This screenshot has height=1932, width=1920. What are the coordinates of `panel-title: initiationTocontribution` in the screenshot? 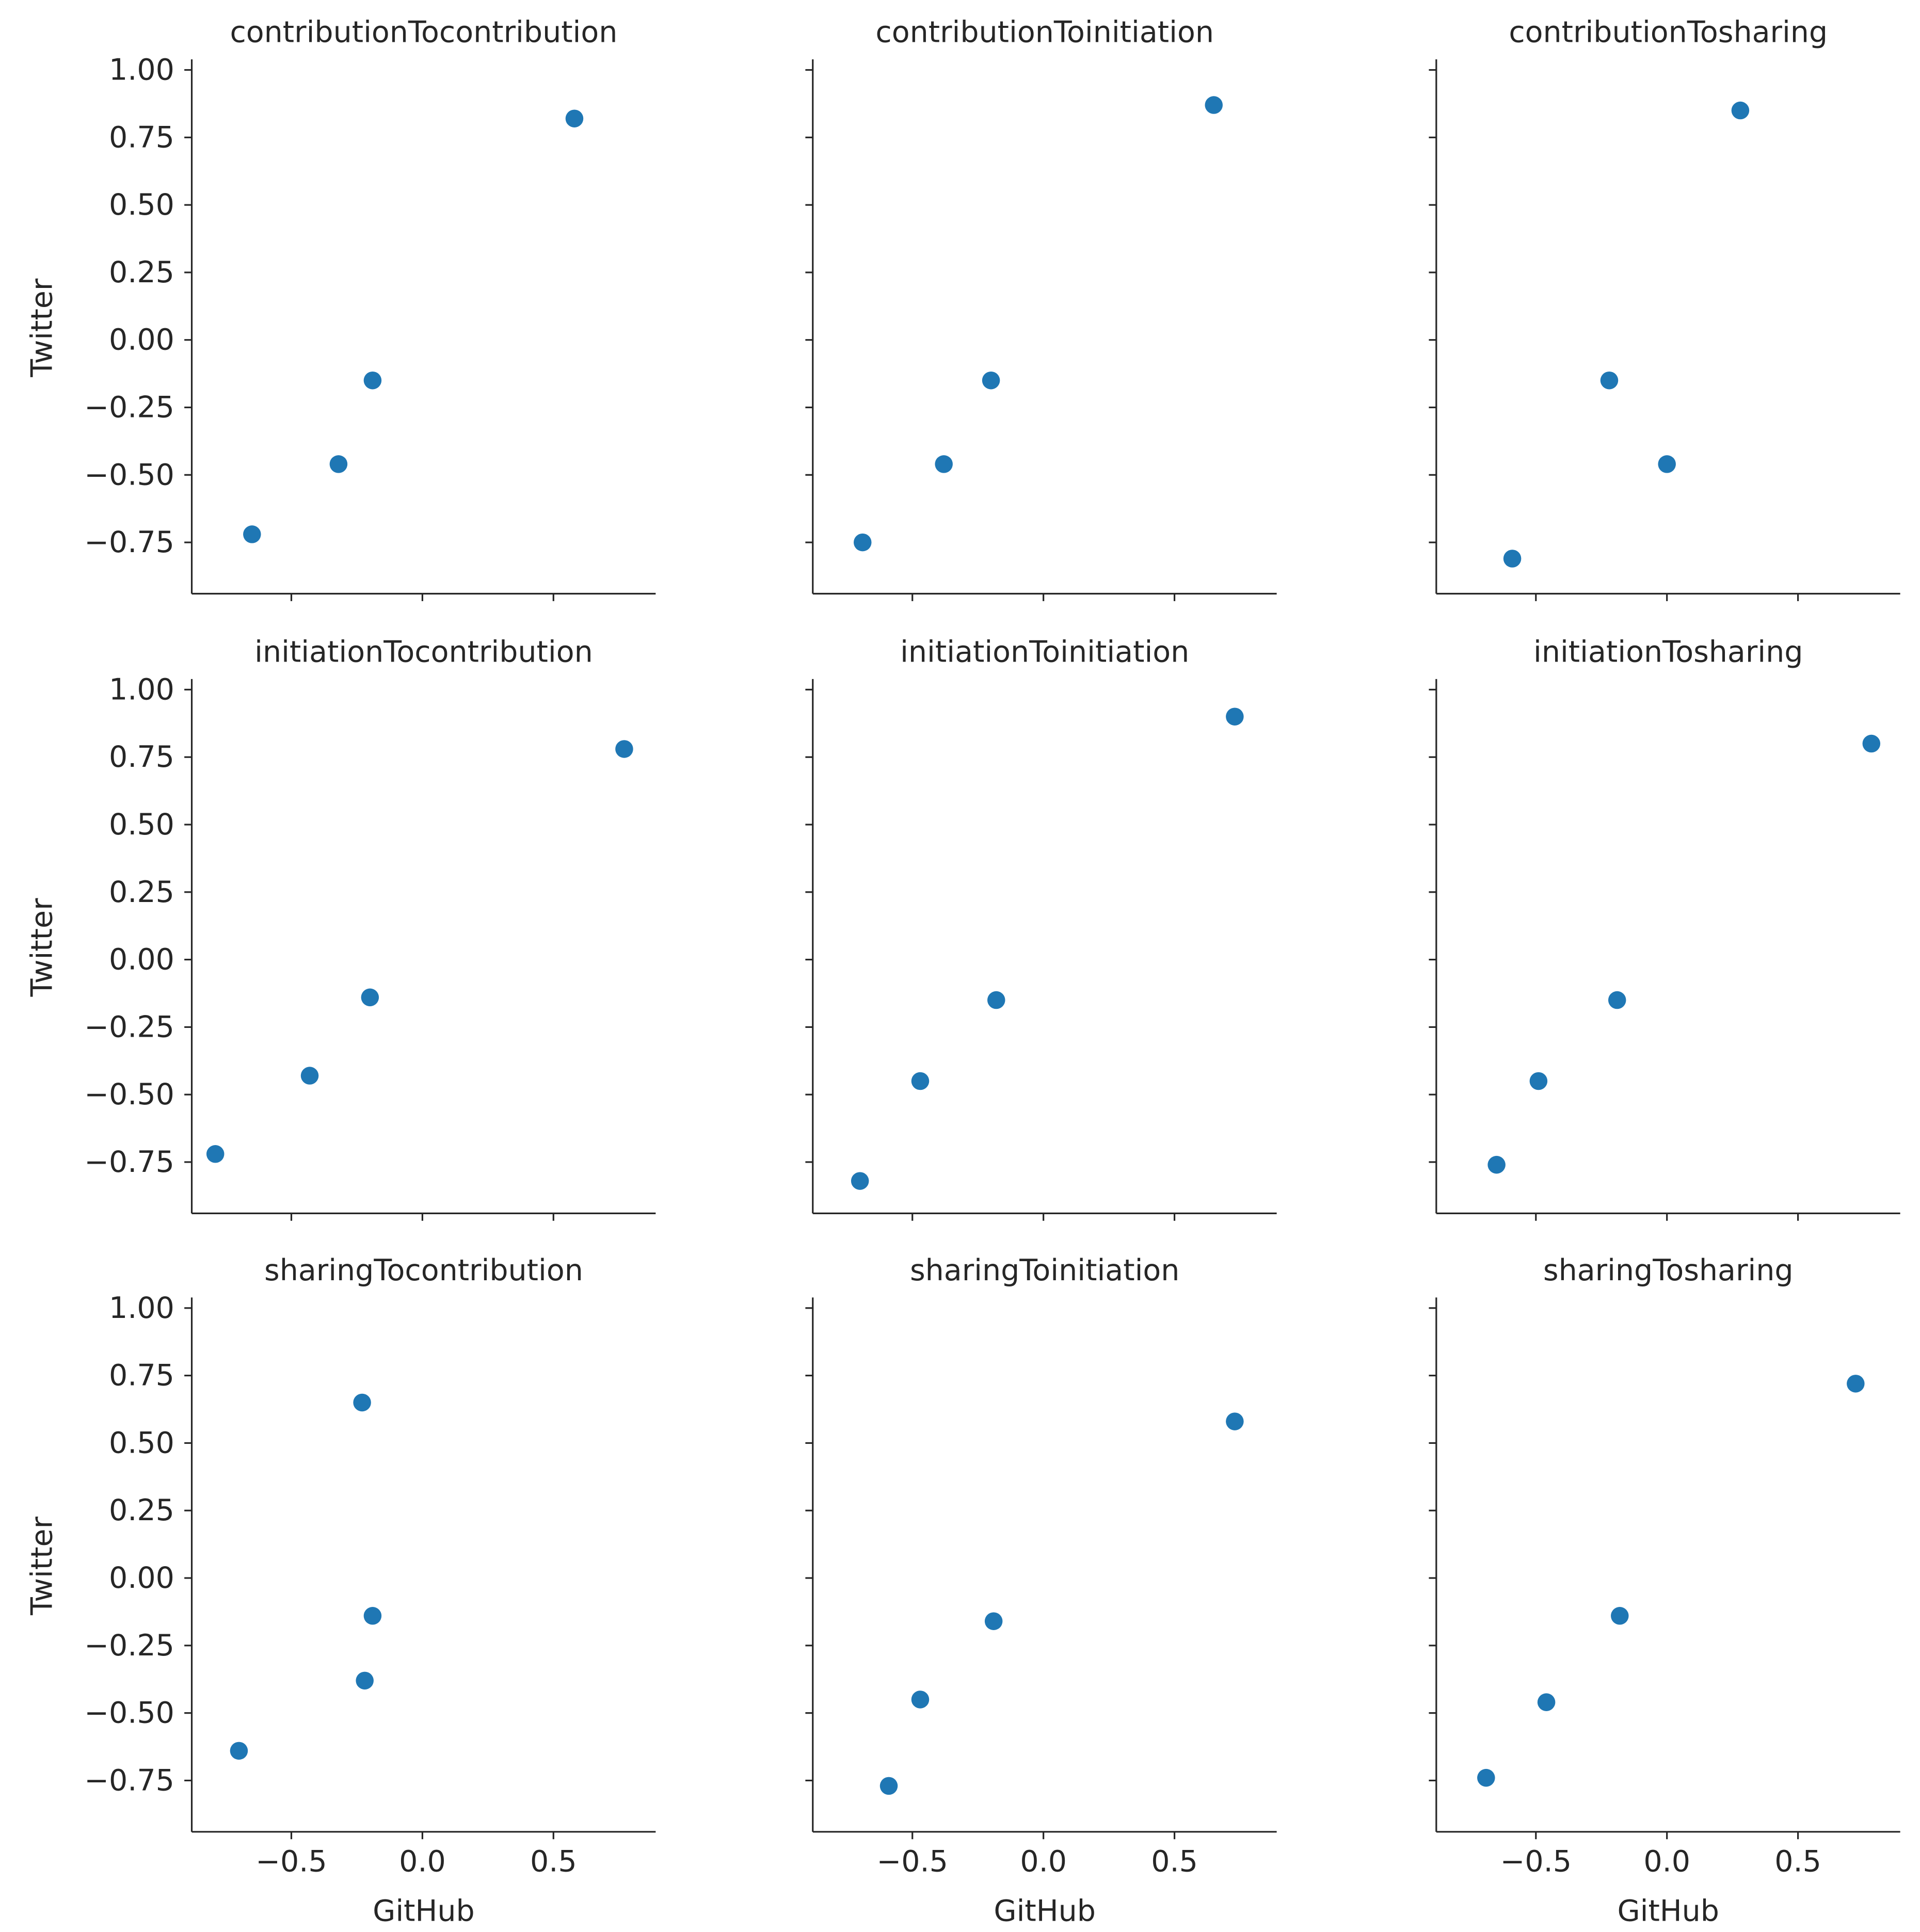 It's located at (423, 652).